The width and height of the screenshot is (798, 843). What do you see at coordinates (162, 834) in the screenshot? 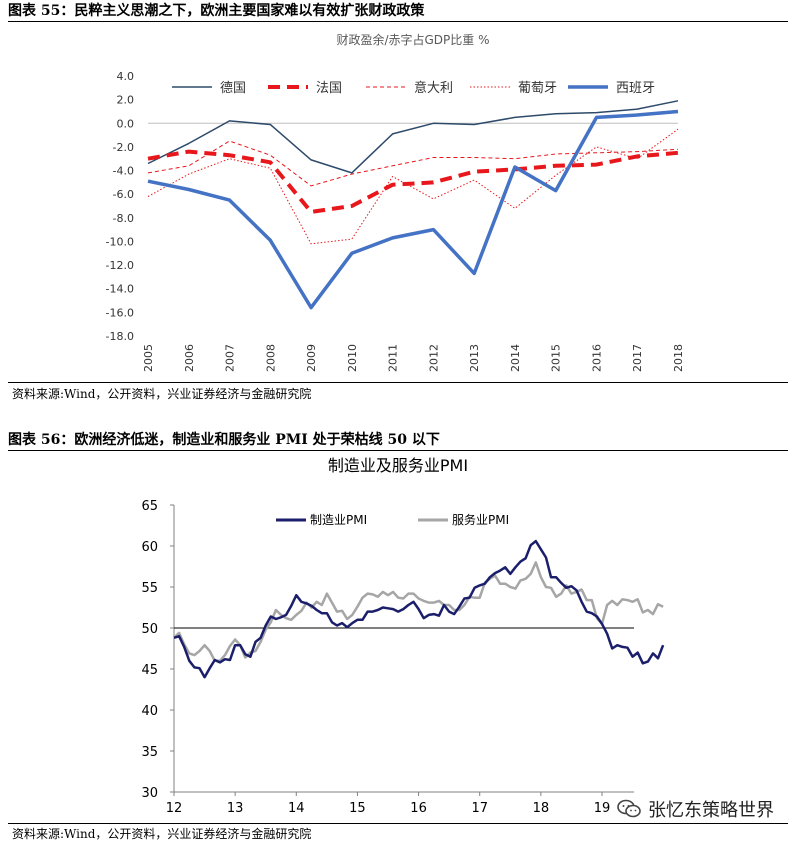
I see `figure-56-source: 资料来源:Wind，公开资料，兴业证券经济与金融研究院` at bounding box center [162, 834].